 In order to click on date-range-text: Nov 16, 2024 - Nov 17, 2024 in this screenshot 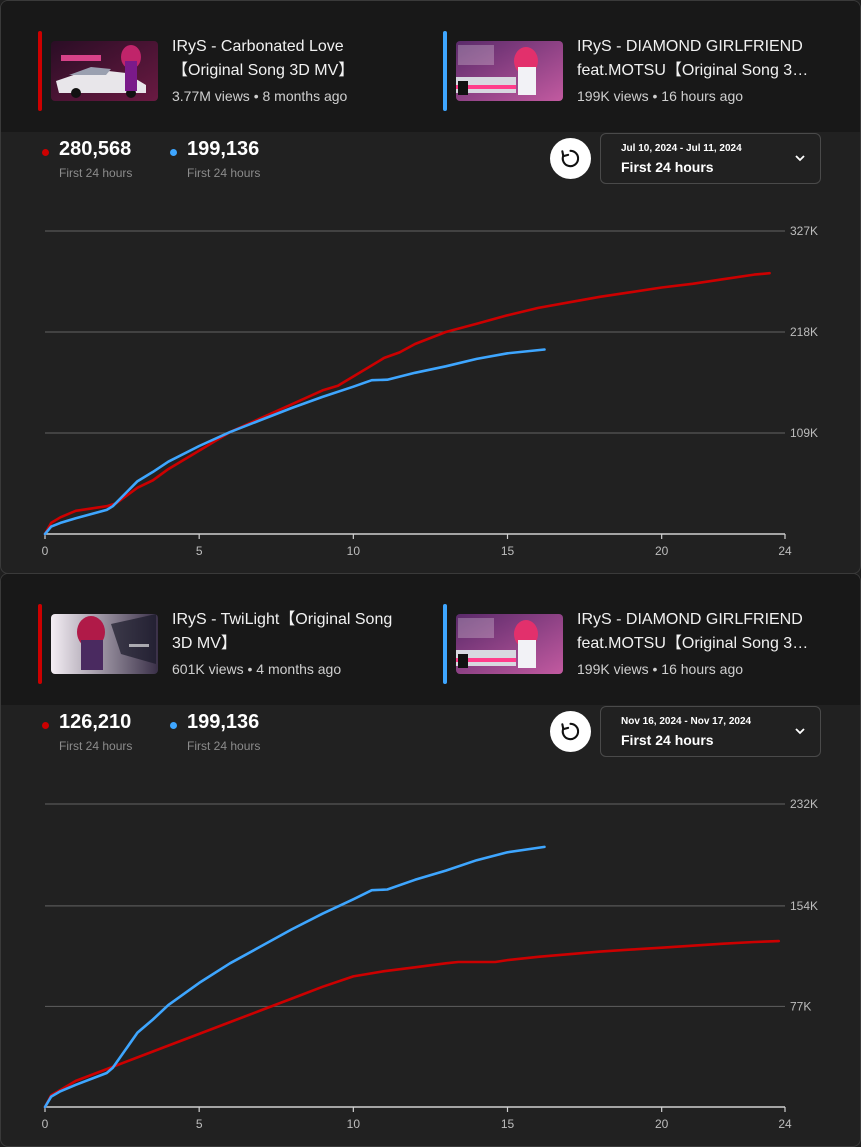, I will do `click(686, 721)`.